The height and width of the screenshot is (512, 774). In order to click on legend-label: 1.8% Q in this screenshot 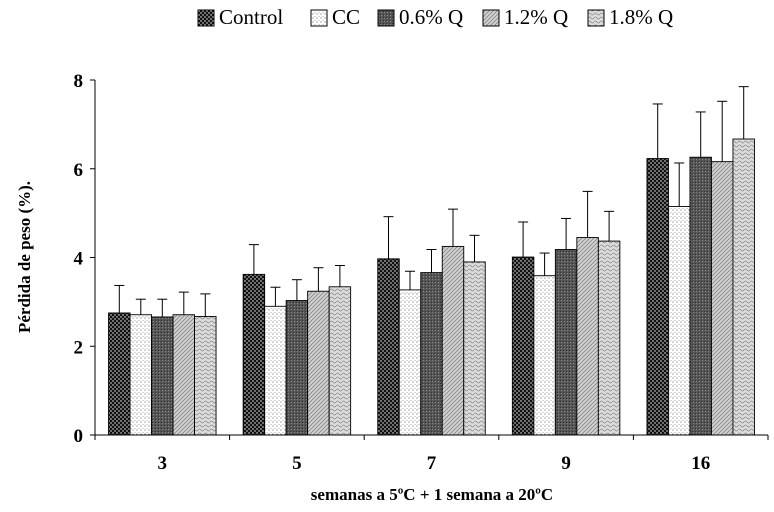, I will do `click(641, 17)`.